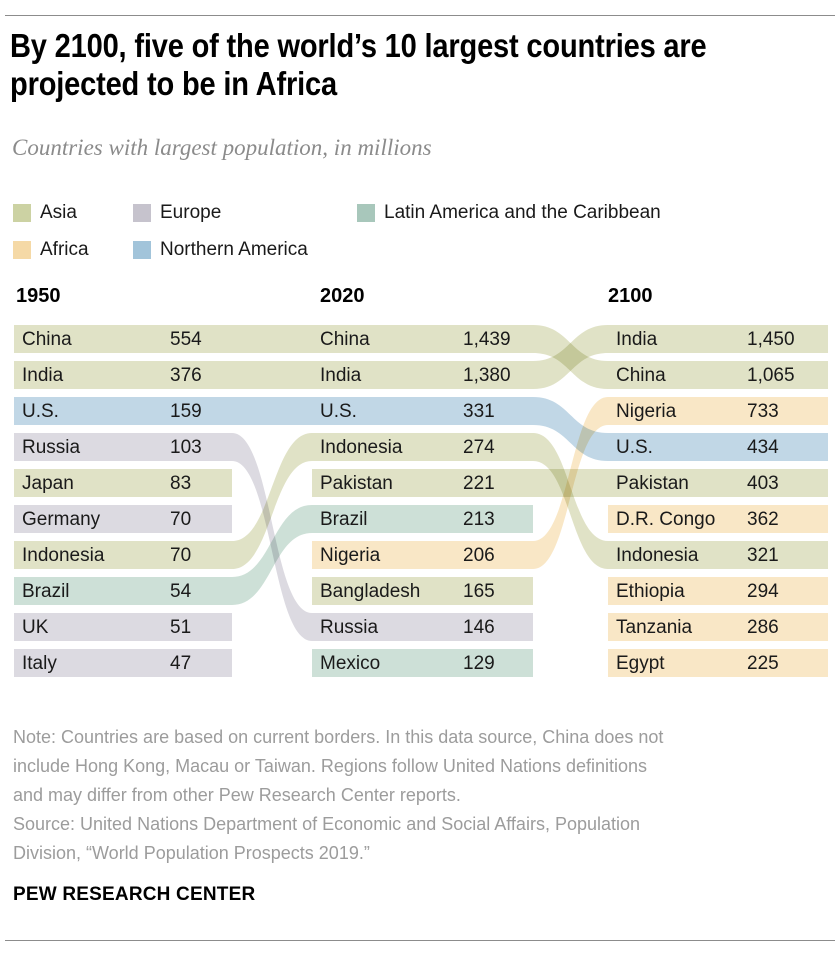  I want to click on country-bar-2020-russia: Russia 146, so click(422, 627).